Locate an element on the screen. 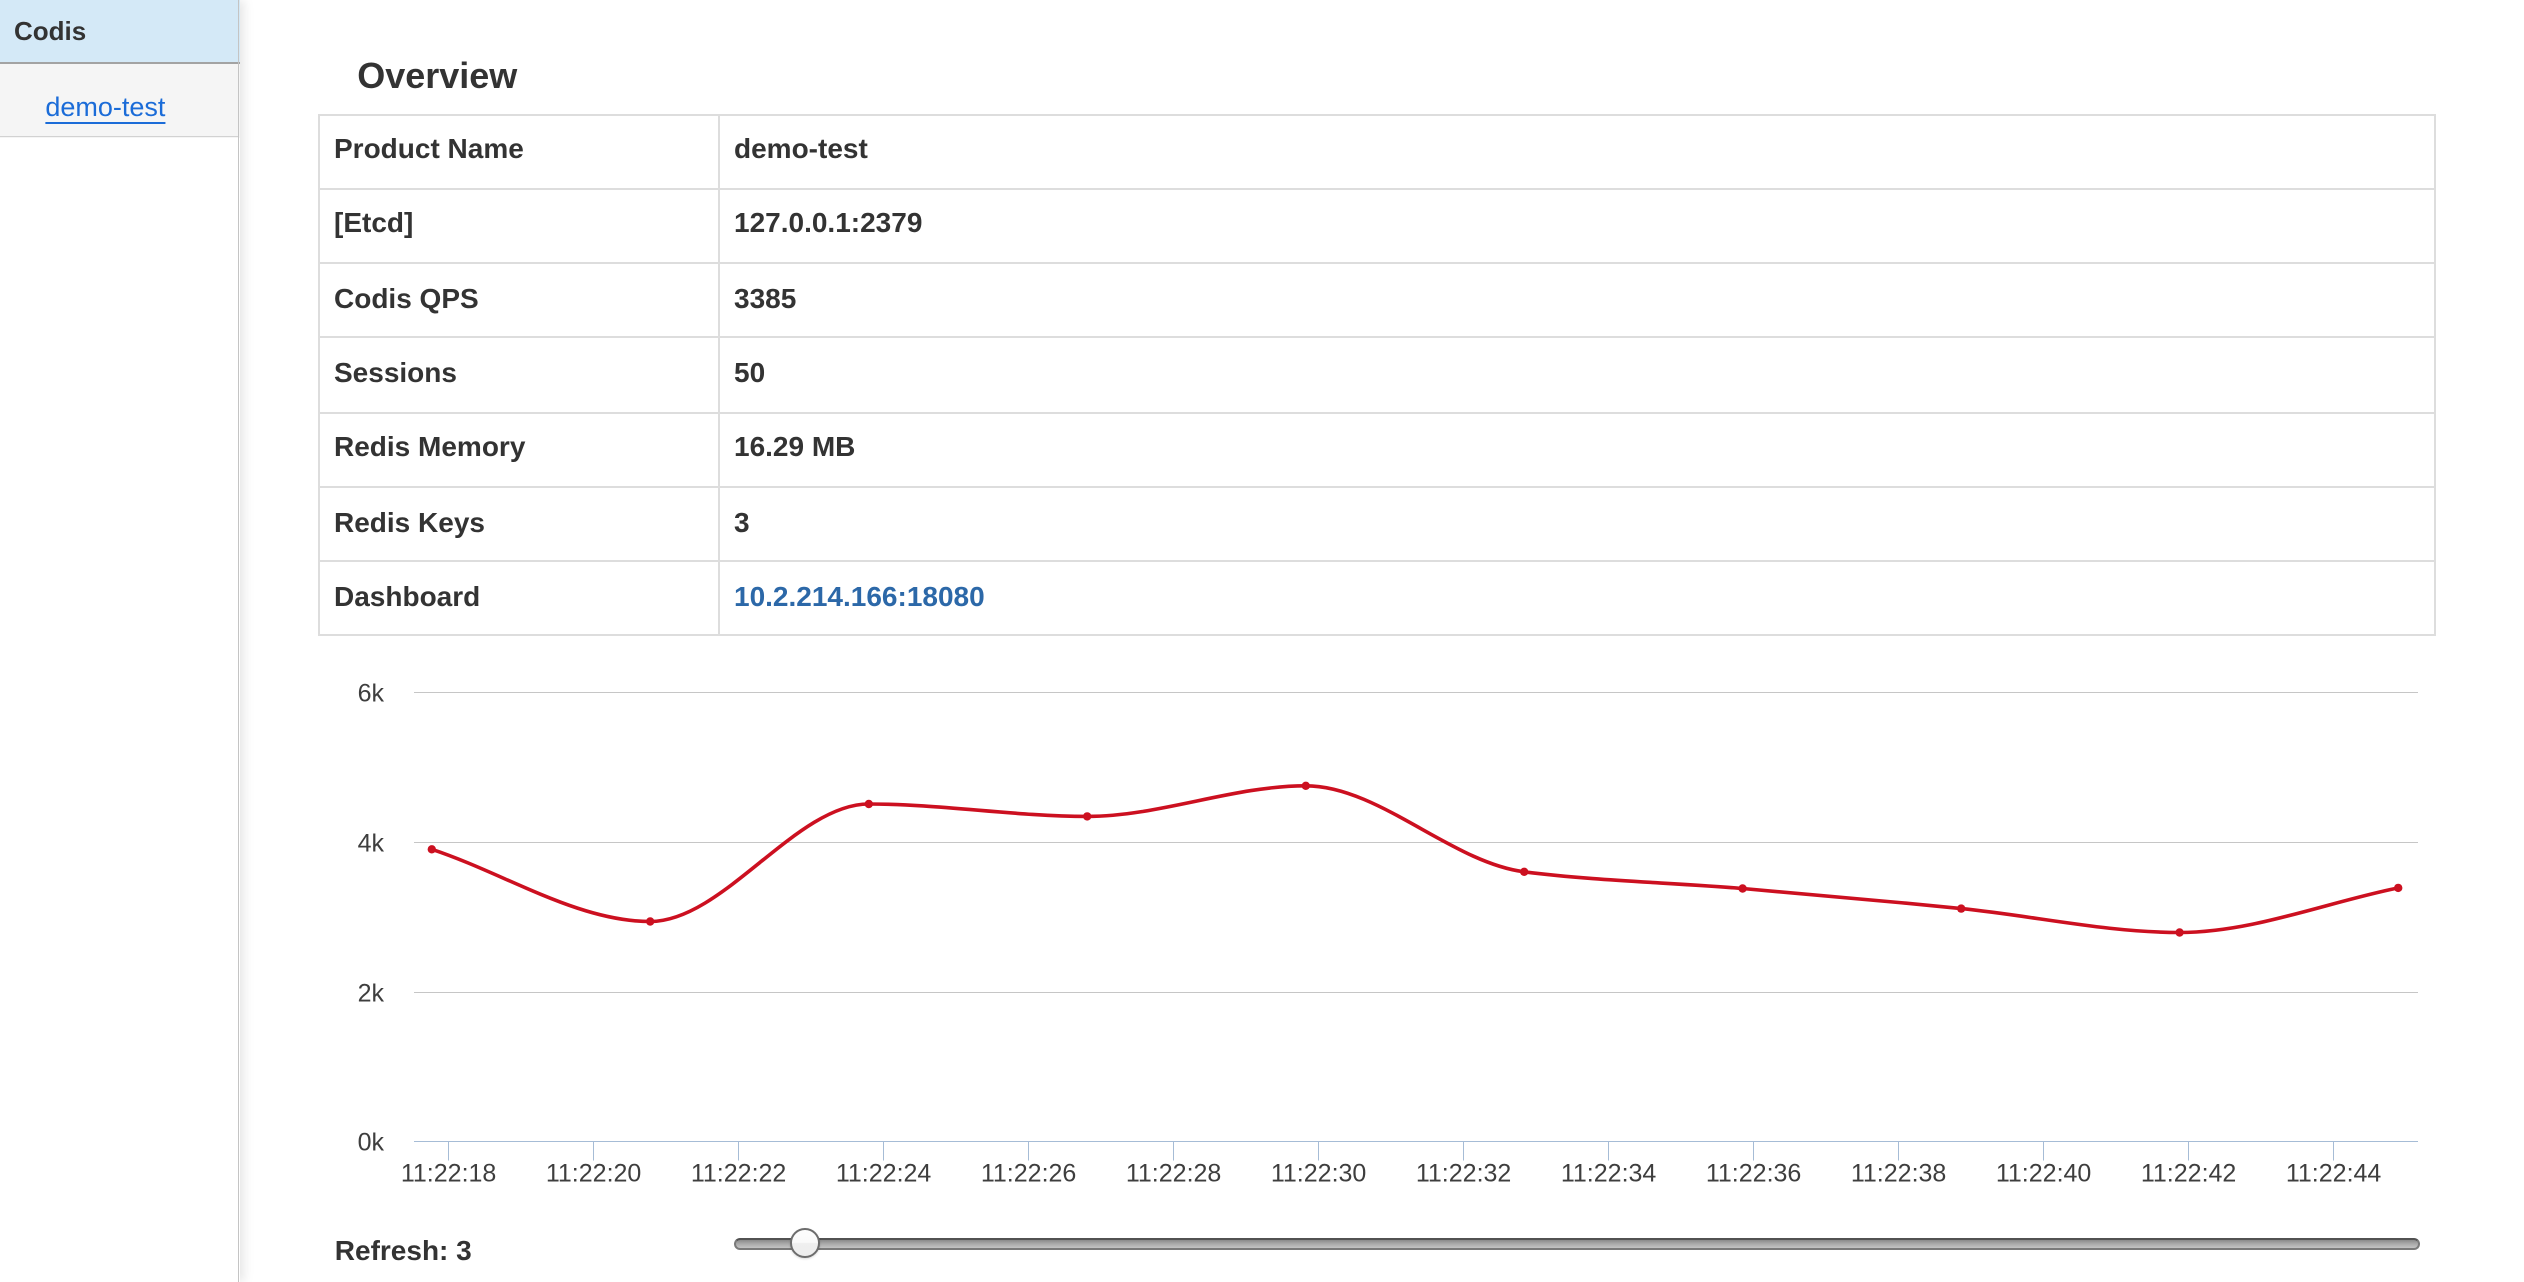  svg-text: 11:22:36 is located at coordinates (1753, 1173).